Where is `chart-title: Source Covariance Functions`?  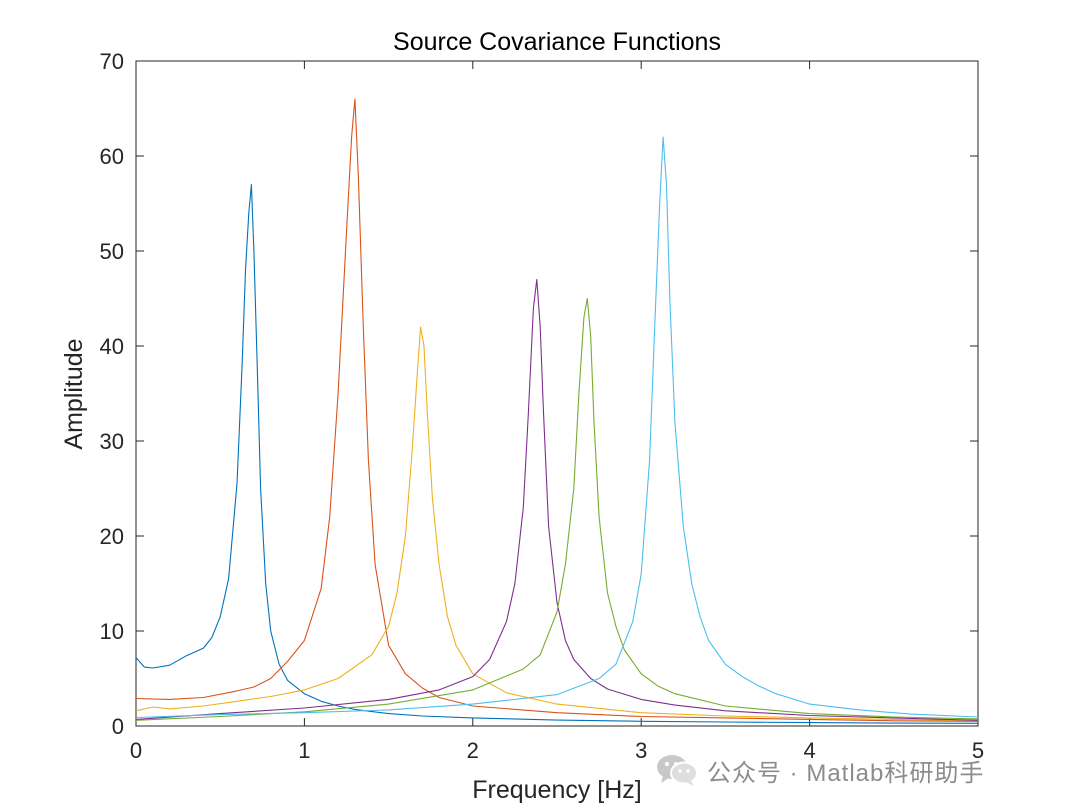 chart-title: Source Covariance Functions is located at coordinates (557, 42).